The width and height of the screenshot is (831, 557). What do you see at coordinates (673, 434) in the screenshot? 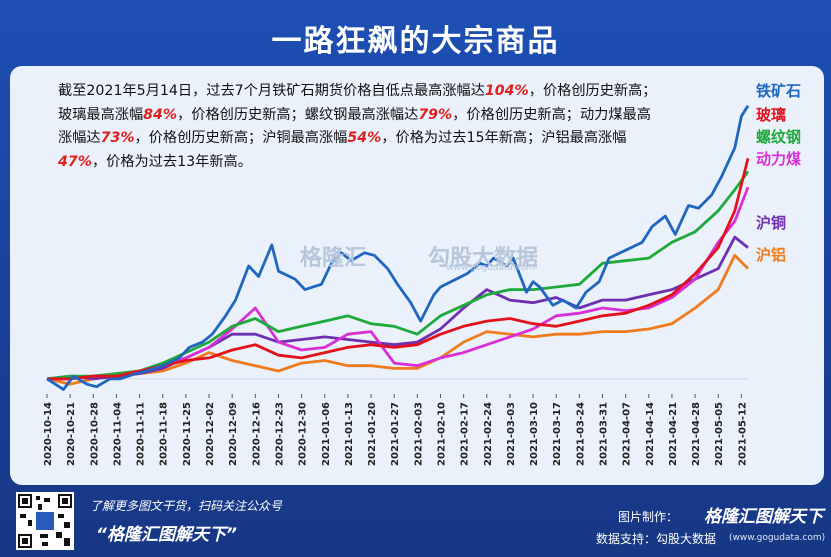
I see `x-tick-label: 2021-04-21` at bounding box center [673, 434].